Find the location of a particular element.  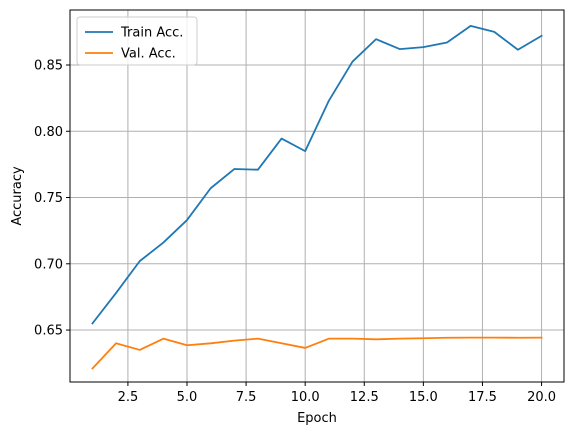

x-axis-ticks: 2.5 5.0 7.5 10.0 12.5 15.0 17.5 20.0 is located at coordinates (337, 393).